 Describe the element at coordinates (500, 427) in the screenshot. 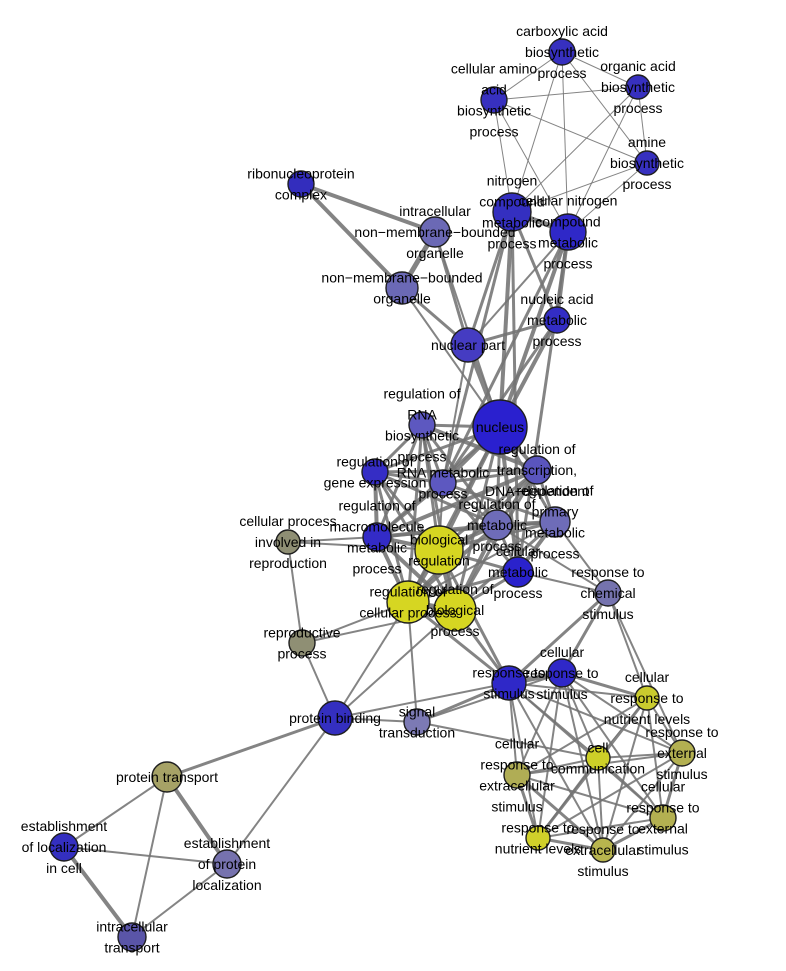

I see `graph-node-nucleus` at that location.